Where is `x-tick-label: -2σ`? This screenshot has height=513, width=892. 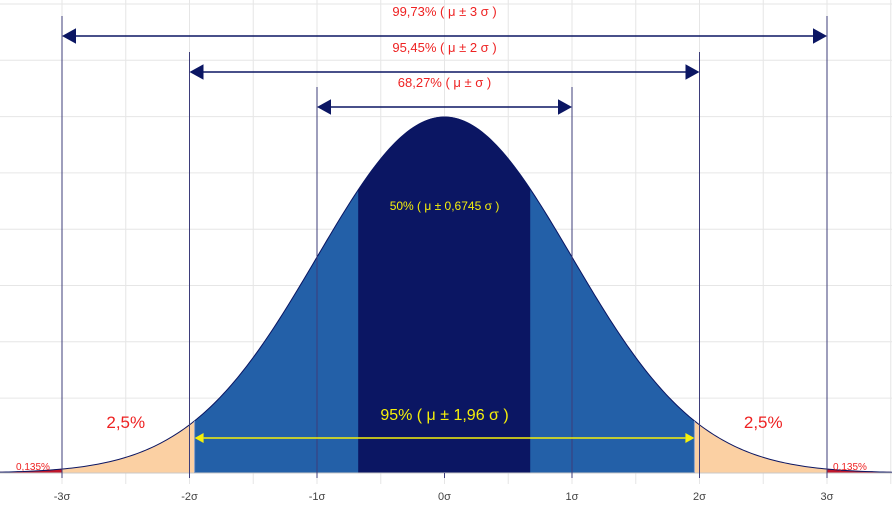 x-tick-label: -2σ is located at coordinates (189, 497).